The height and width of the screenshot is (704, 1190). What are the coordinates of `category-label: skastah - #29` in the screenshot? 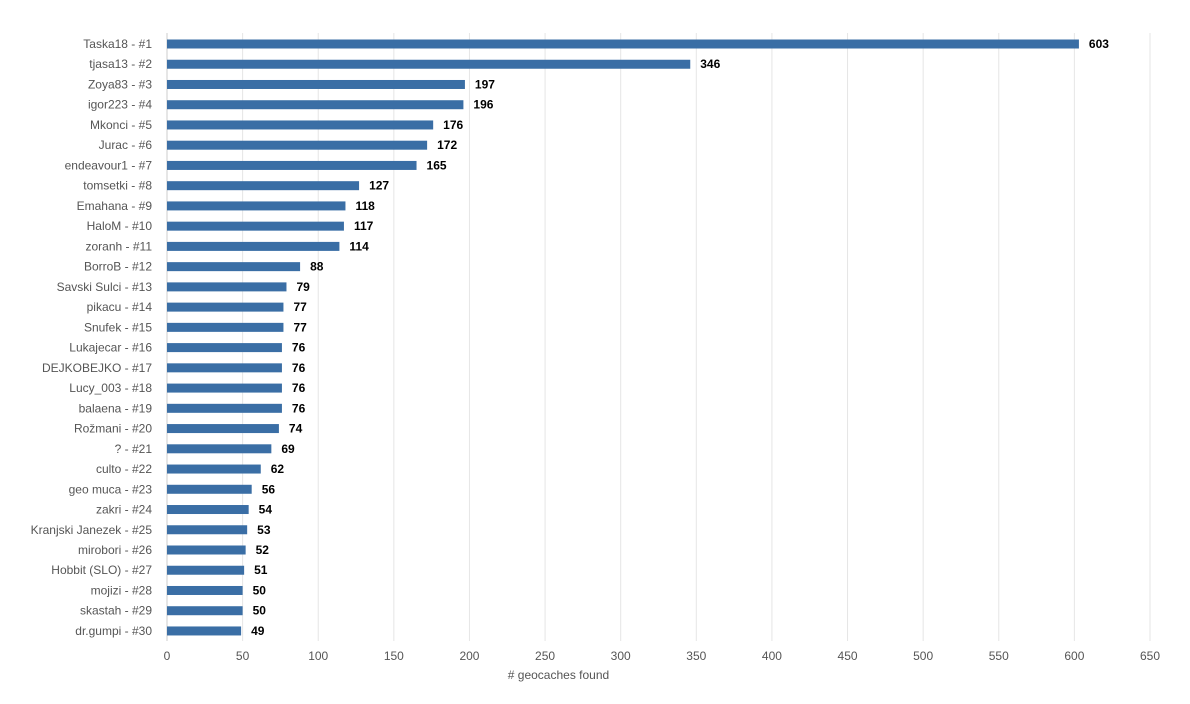 It's located at (116, 611).